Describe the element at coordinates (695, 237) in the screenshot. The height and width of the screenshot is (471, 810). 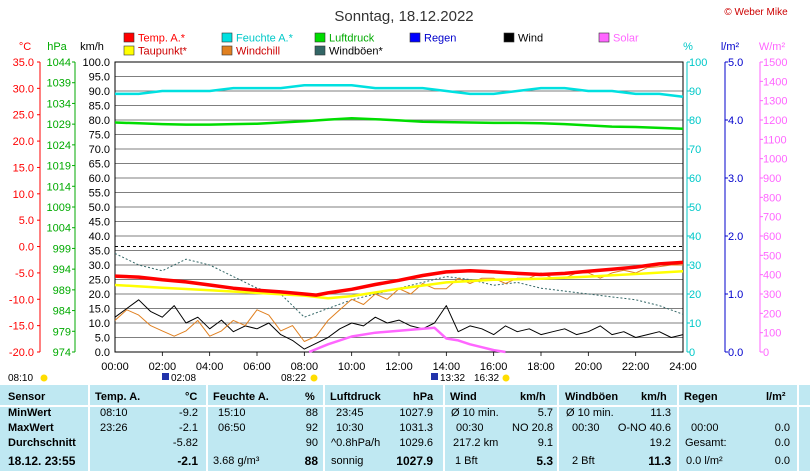
I see `humidity-axis-tick-label: 40` at that location.